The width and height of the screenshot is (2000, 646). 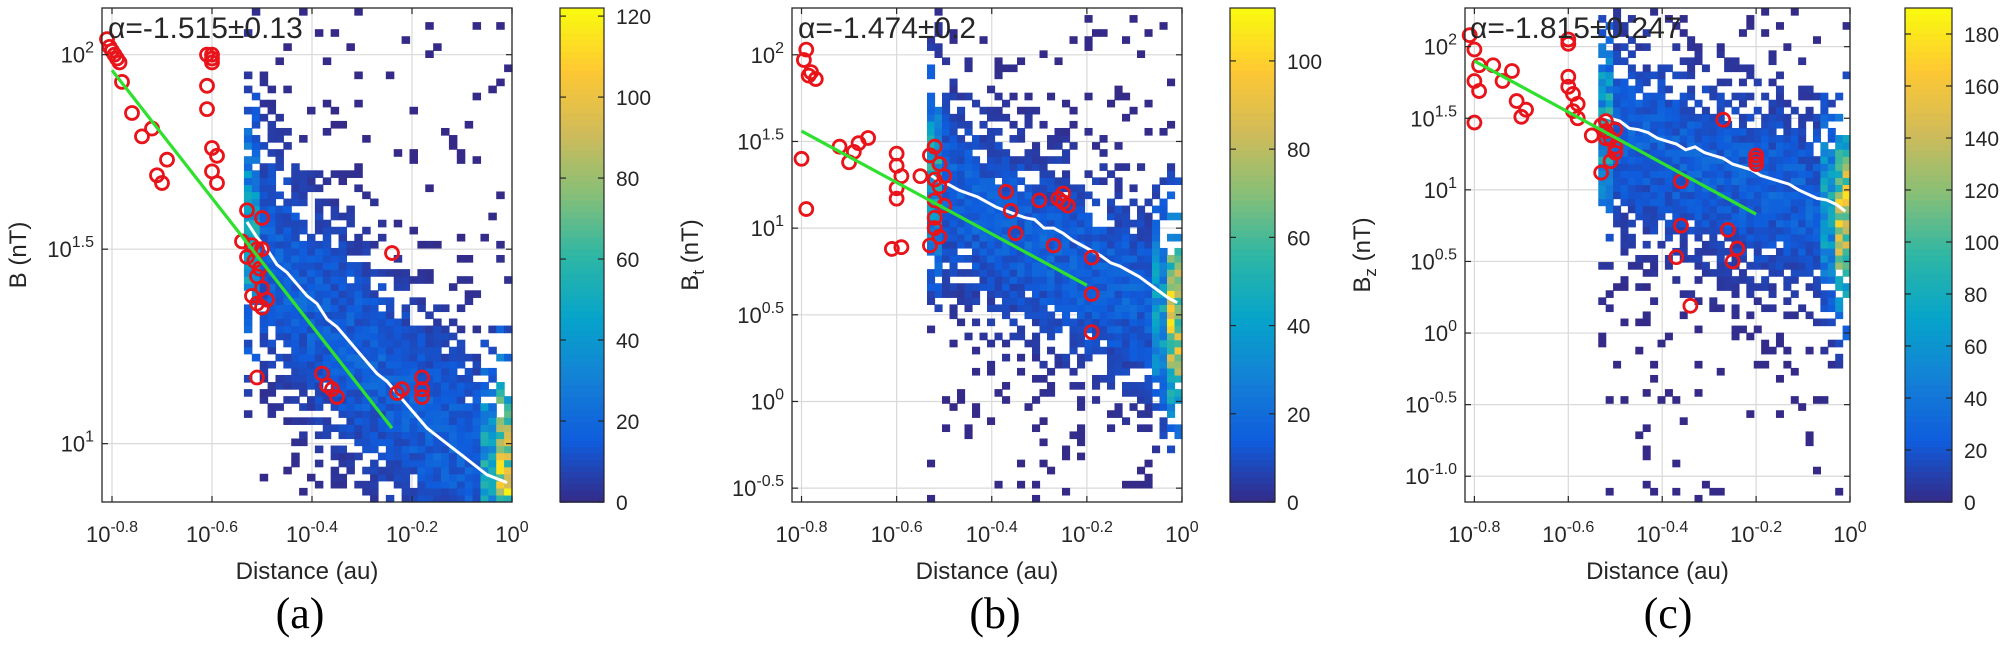 I want to click on colorbar-tick-label: 160, so click(x=1981, y=87).